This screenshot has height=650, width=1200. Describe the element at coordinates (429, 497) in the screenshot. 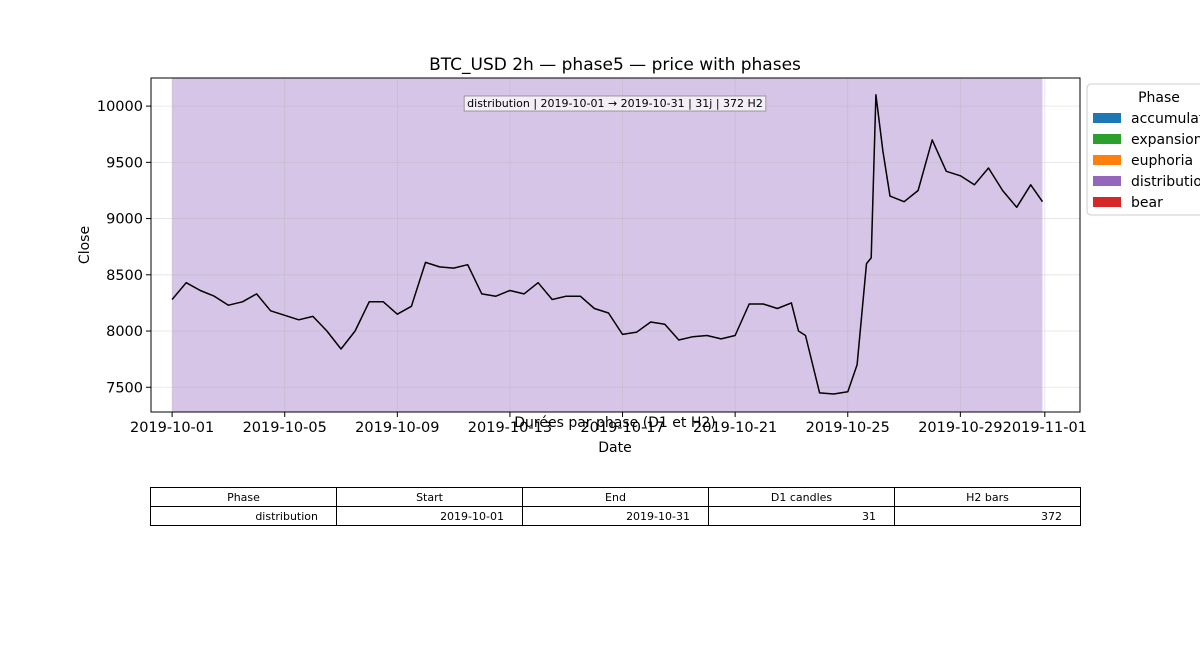

I see `table-header-cell: Start` at that location.